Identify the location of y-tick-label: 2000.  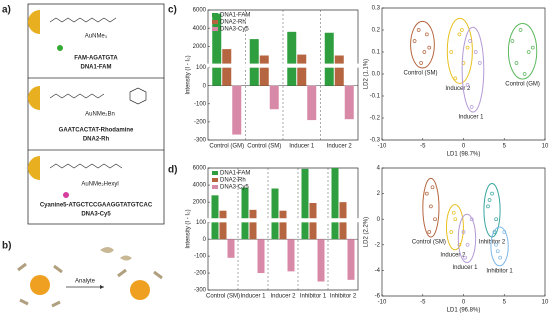
(200, 203).